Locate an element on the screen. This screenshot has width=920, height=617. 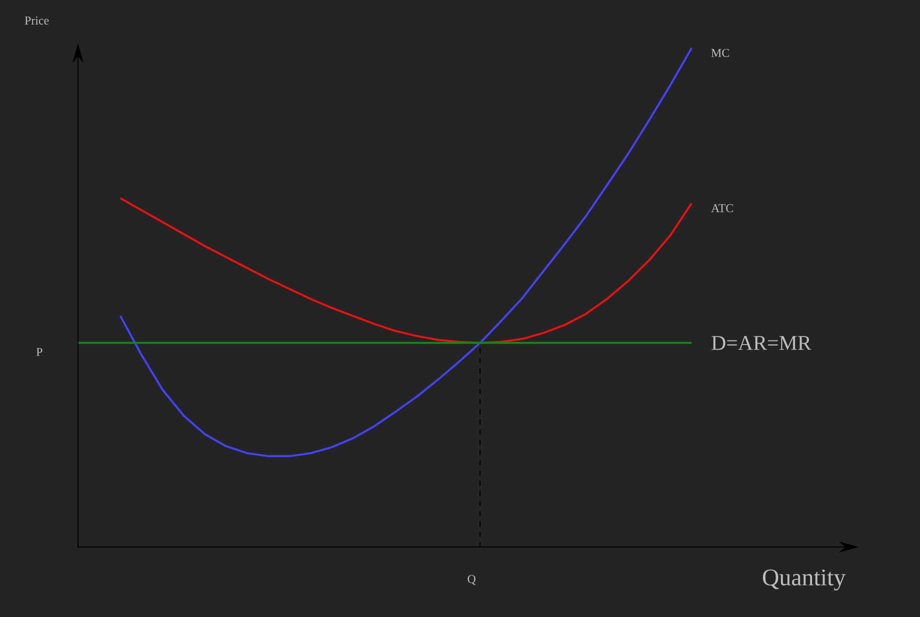
x-axis-title: Quantity is located at coordinates (804, 579).